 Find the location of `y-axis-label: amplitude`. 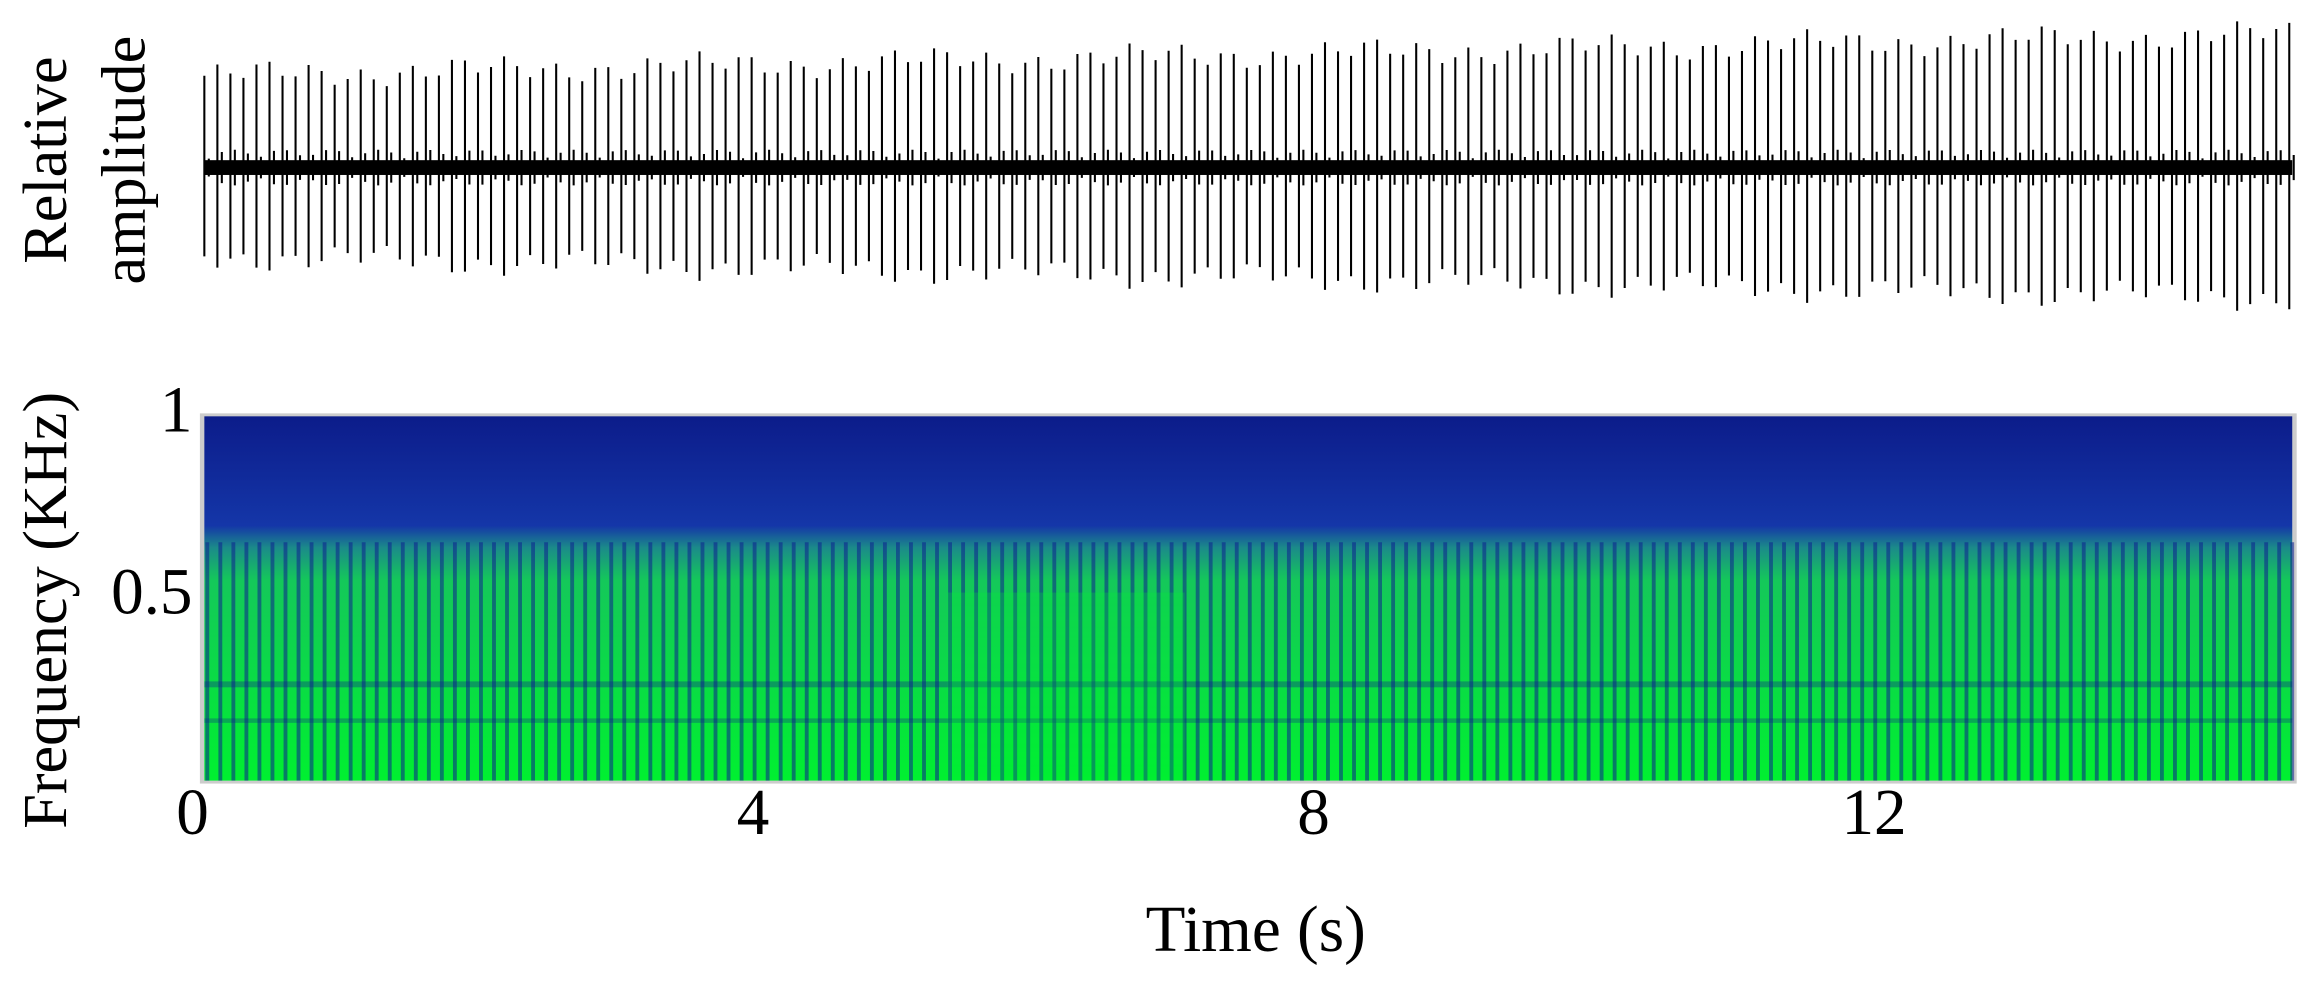

y-axis-label: amplitude is located at coordinates (125, 160).